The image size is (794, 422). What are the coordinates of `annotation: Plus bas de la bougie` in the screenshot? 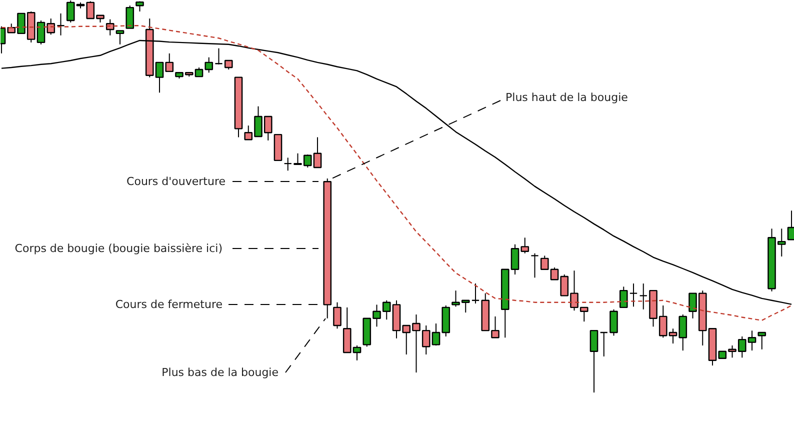 It's located at (220, 372).